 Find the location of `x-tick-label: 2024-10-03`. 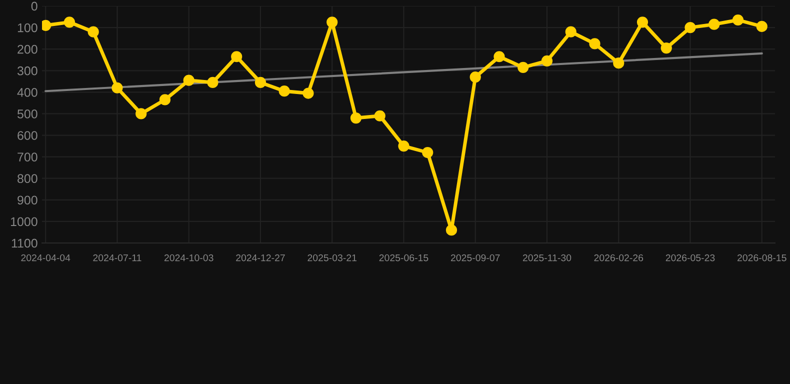

x-tick-label: 2024-10-03 is located at coordinates (189, 258).